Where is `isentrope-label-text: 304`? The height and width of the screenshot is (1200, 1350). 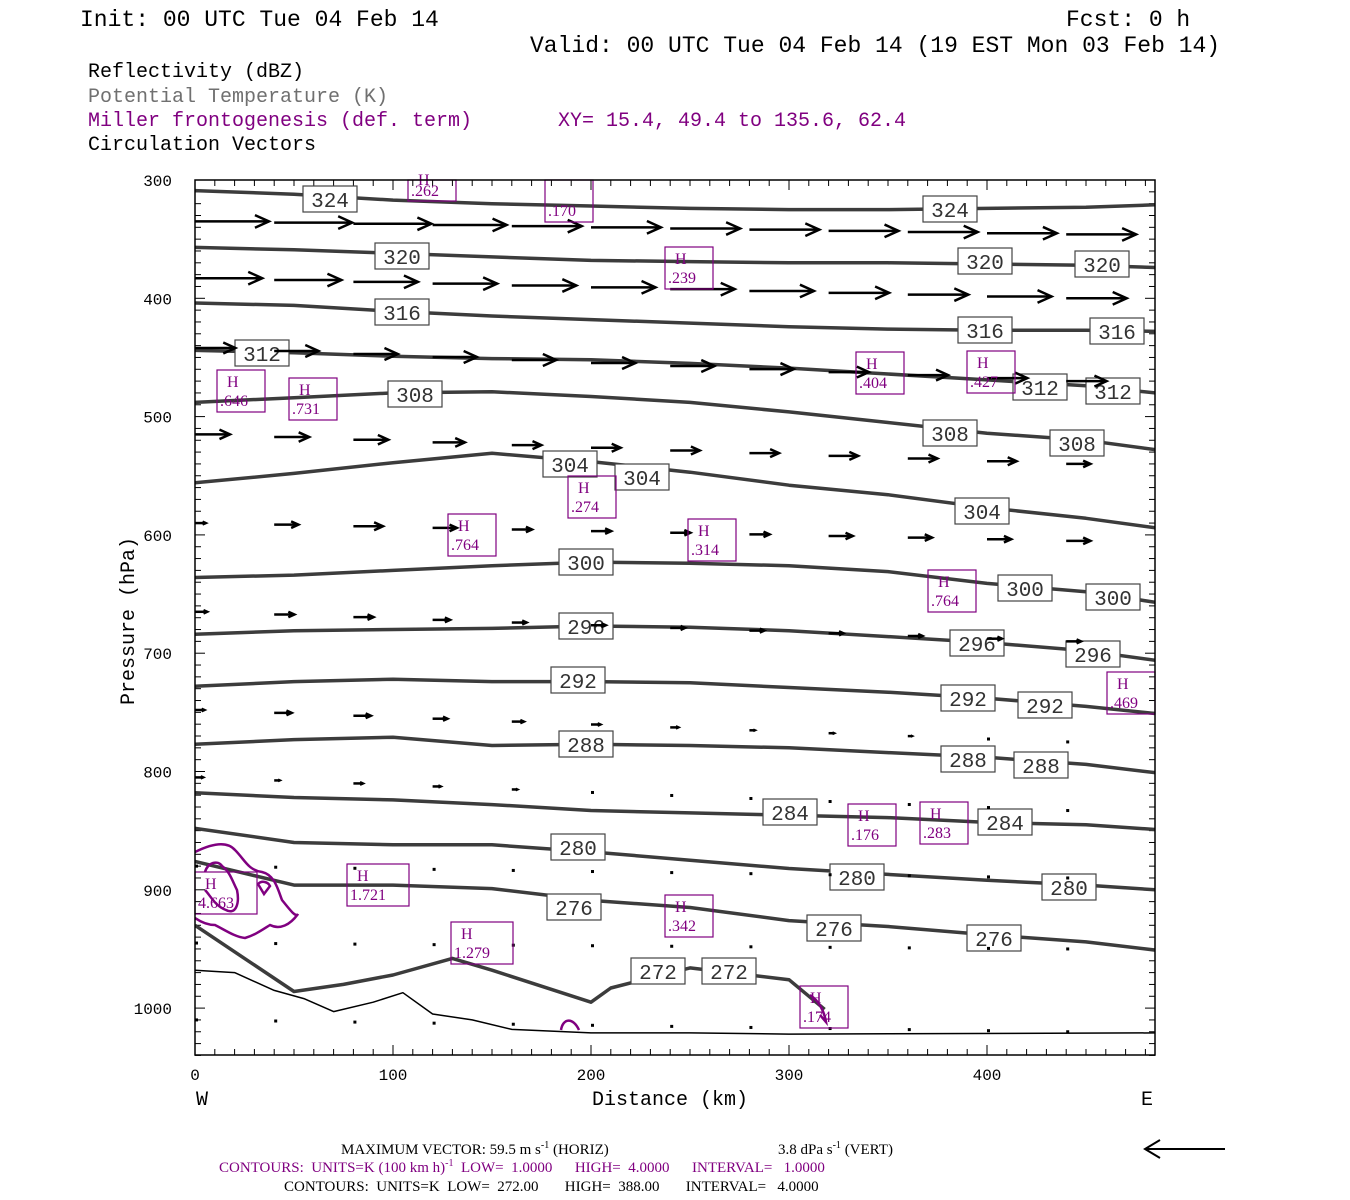
isentrope-label-text: 304 is located at coordinates (642, 480).